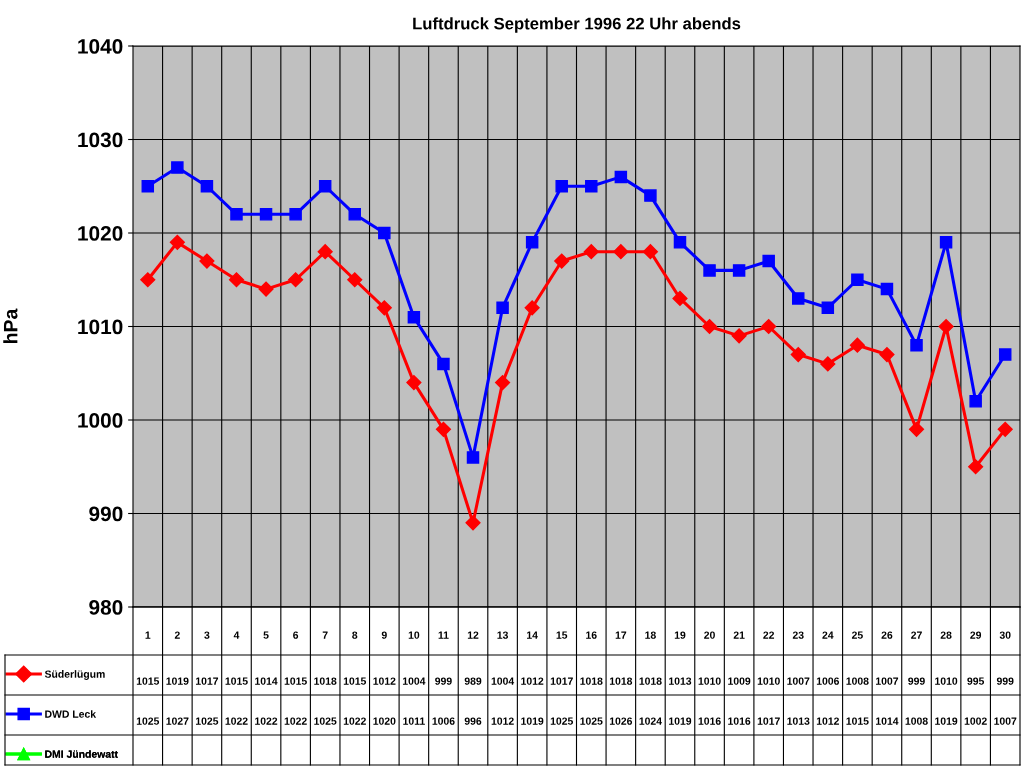 The height and width of the screenshot is (768, 1024). I want to click on data-label: 1004, so click(414, 681).